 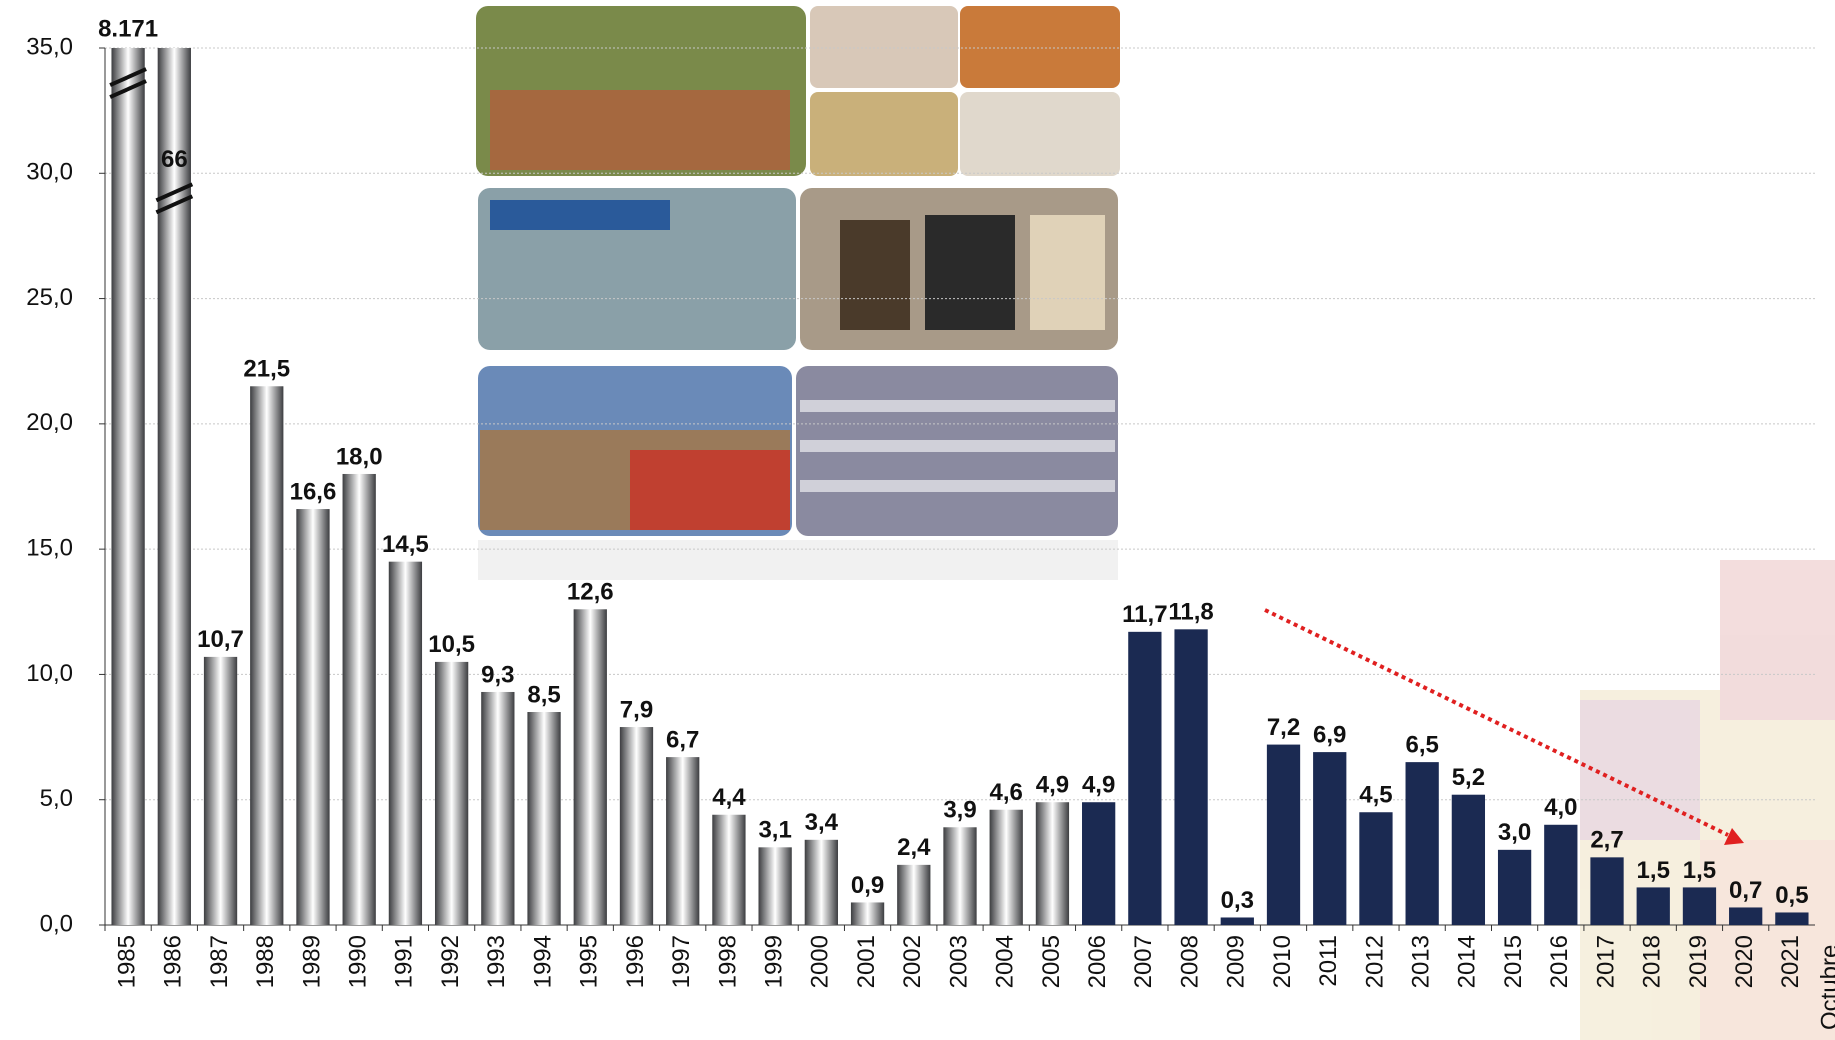 What do you see at coordinates (359, 456) in the screenshot?
I see `value-label: 18,0` at bounding box center [359, 456].